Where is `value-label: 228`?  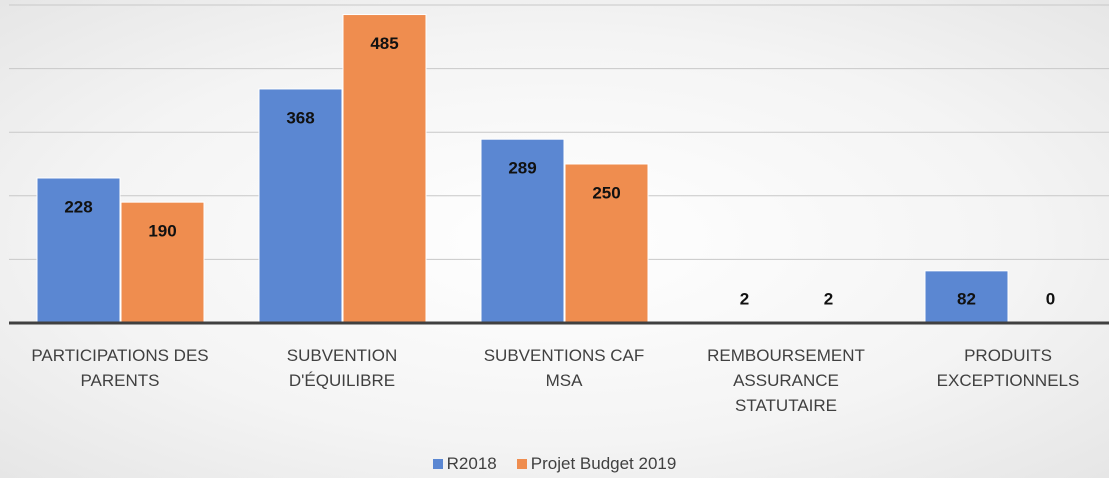 value-label: 228 is located at coordinates (78, 206).